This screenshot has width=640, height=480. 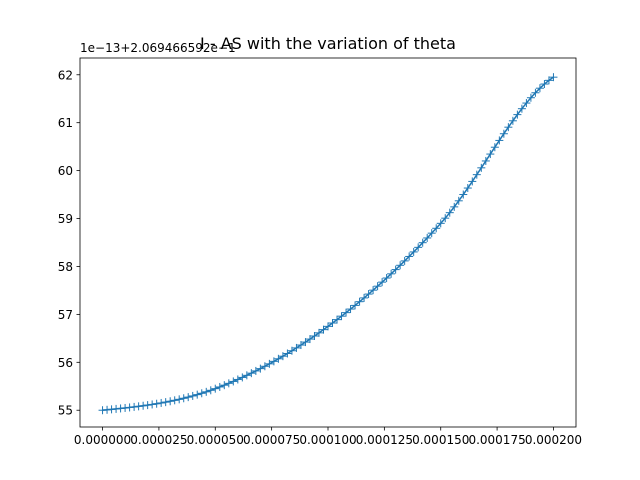 I want to click on x-tick-label: 0.000050, so click(x=215, y=440).